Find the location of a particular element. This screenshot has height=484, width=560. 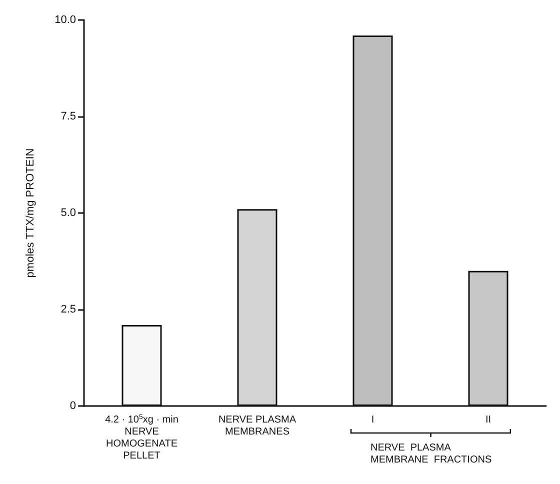

y-tick-label: 10.0 is located at coordinates (65, 20).